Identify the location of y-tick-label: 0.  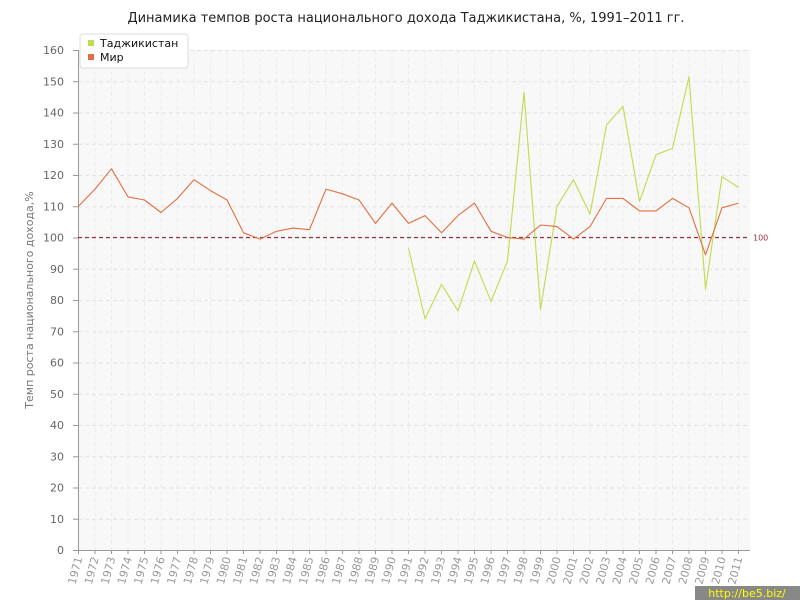
(60, 550).